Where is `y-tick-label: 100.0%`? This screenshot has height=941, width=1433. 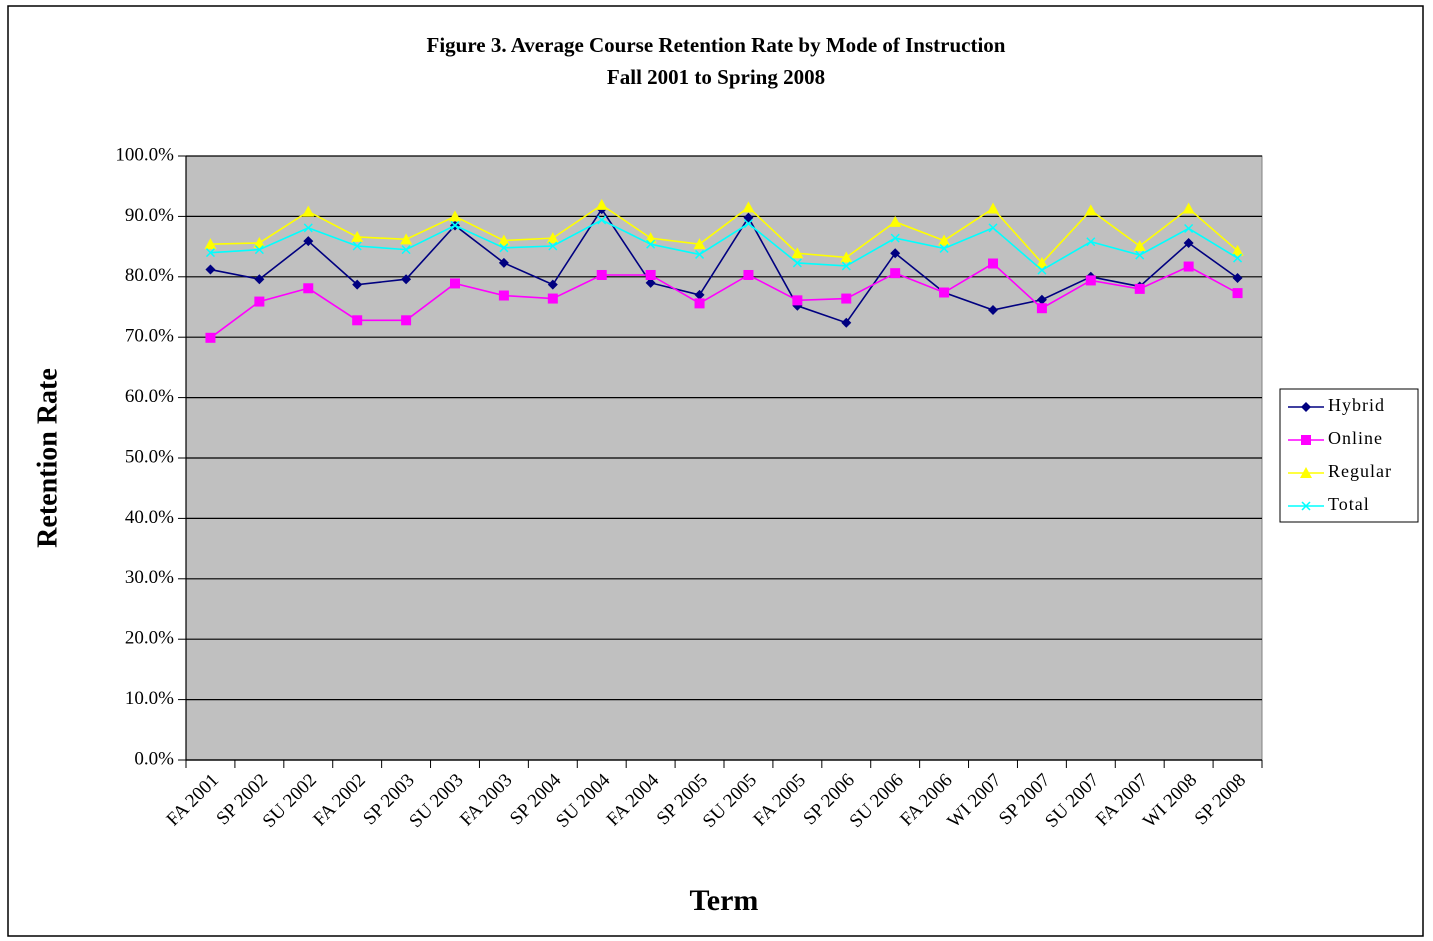 y-tick-label: 100.0% is located at coordinates (144, 154).